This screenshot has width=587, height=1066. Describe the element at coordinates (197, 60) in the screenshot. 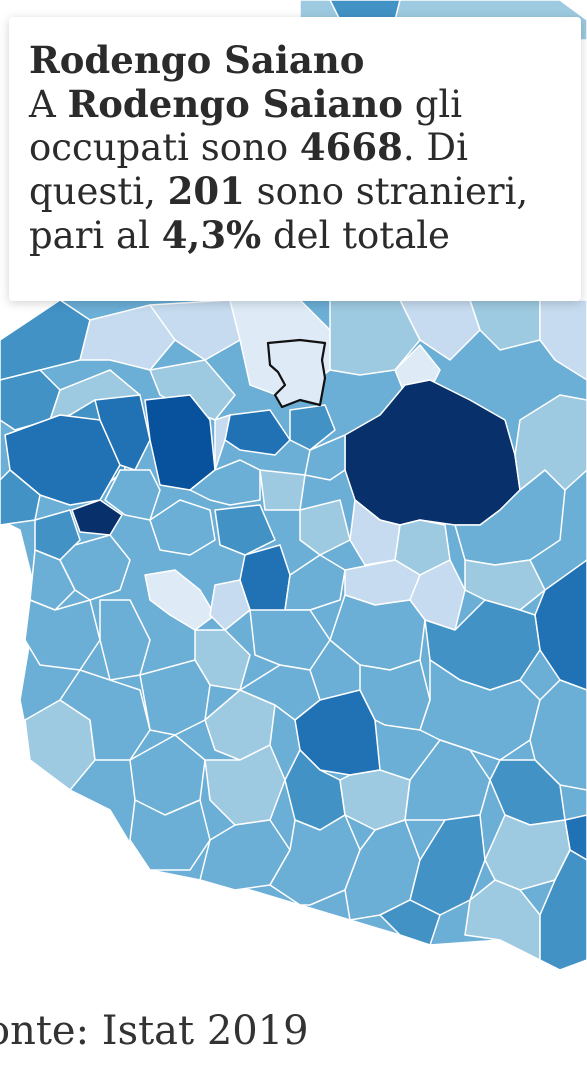

I see `tooltip-title: Rodengo Saiano` at that location.